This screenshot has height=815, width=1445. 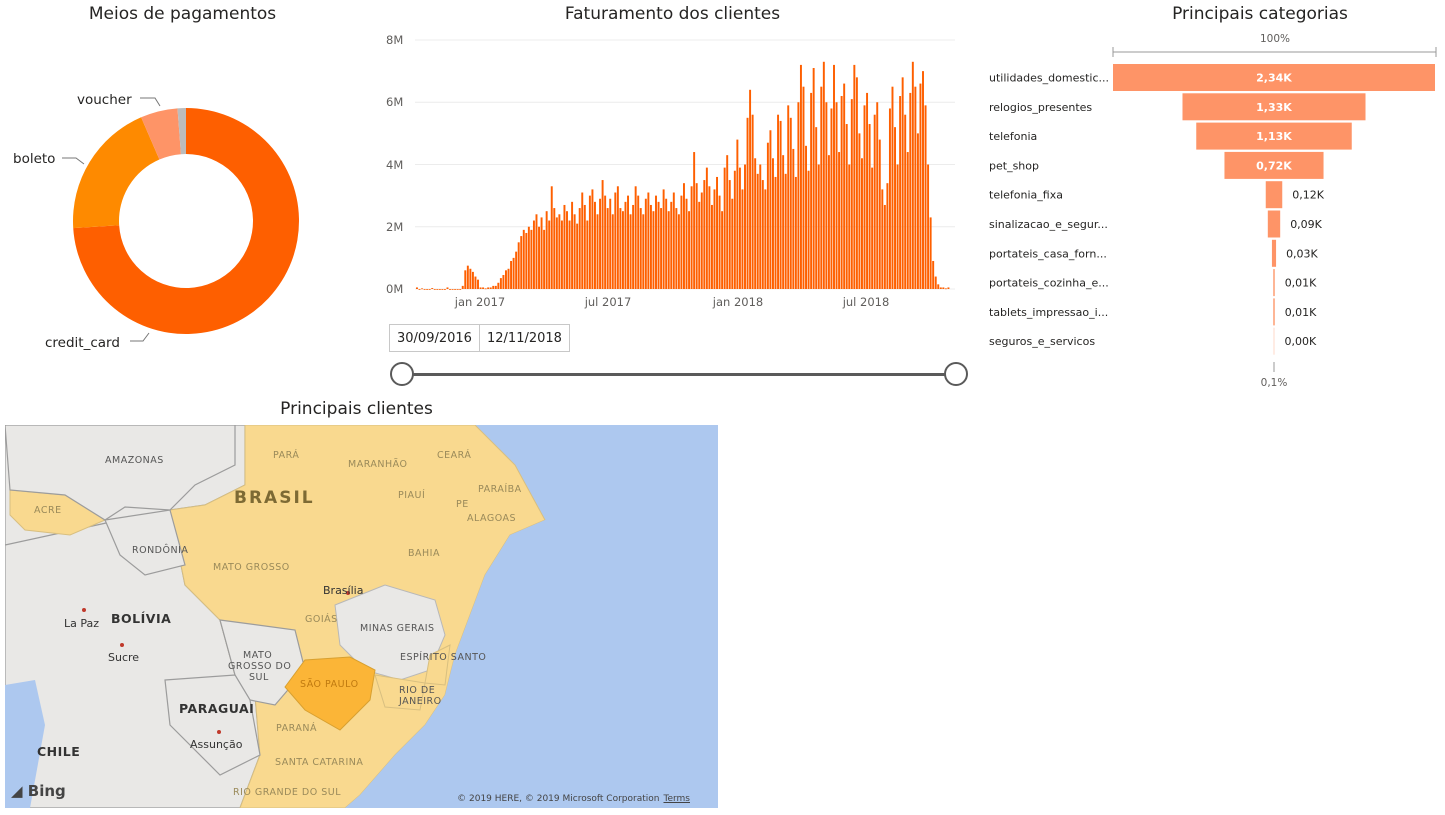 What do you see at coordinates (524, 338) in the screenshot?
I see `date-to-input: 12/11/2018` at bounding box center [524, 338].